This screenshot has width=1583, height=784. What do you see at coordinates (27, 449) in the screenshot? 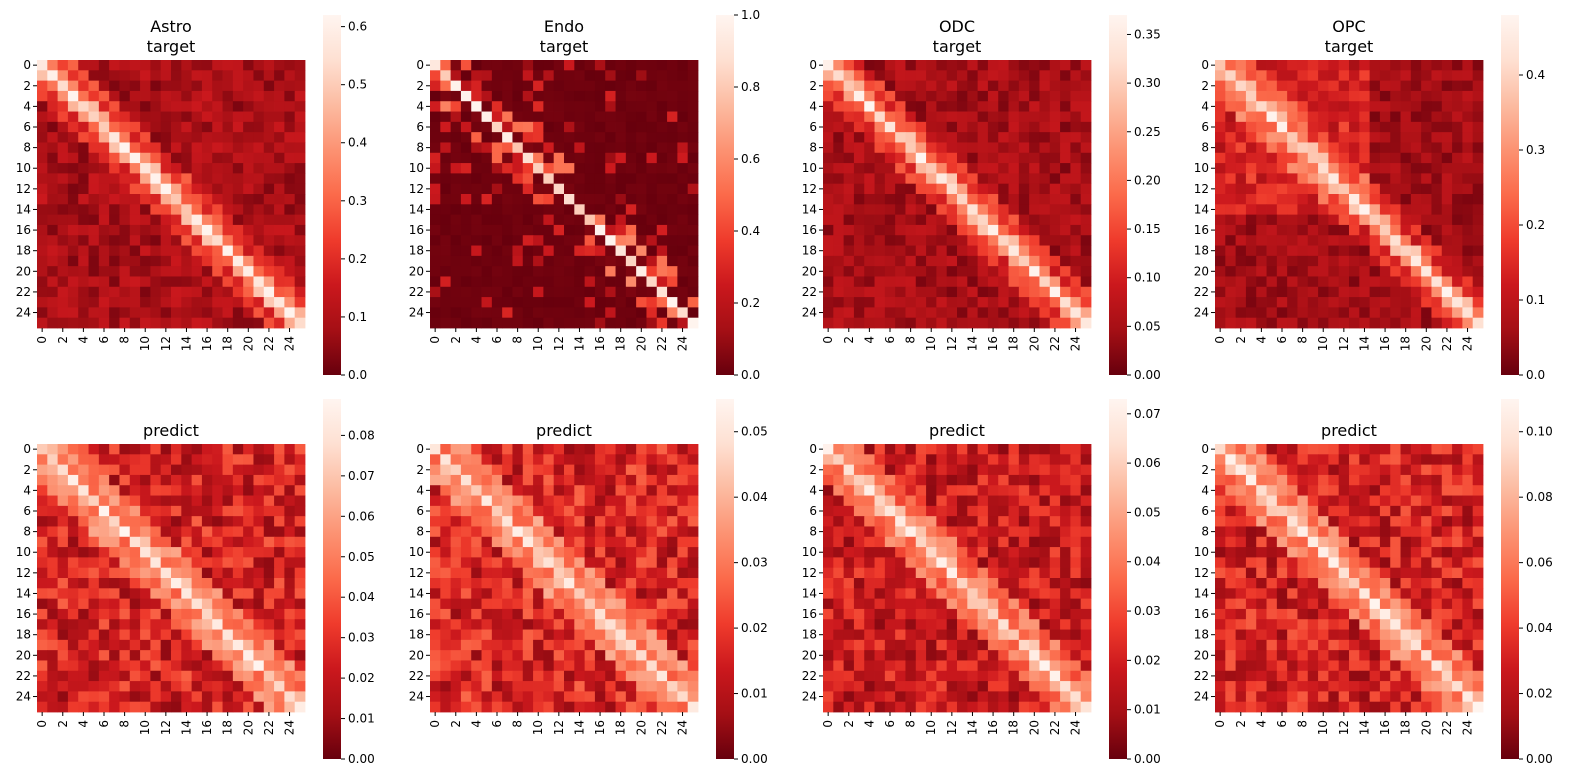
I see `y-tick-label: 0` at bounding box center [27, 449].